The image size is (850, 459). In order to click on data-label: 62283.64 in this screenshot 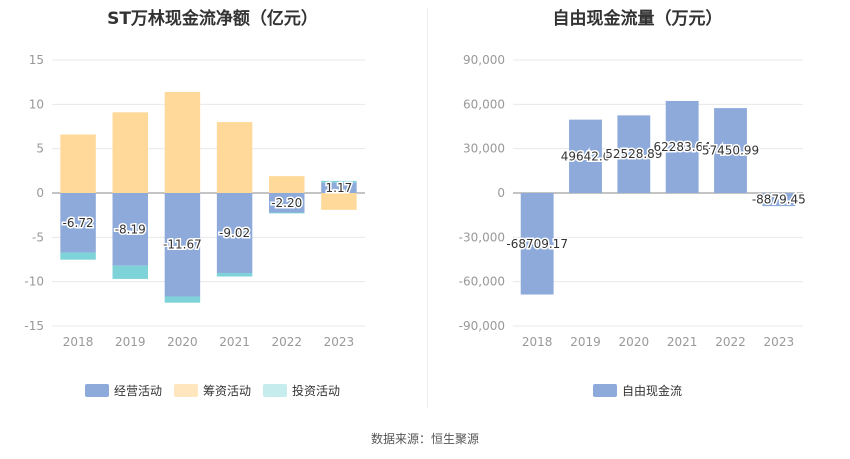, I will do `click(682, 147)`.